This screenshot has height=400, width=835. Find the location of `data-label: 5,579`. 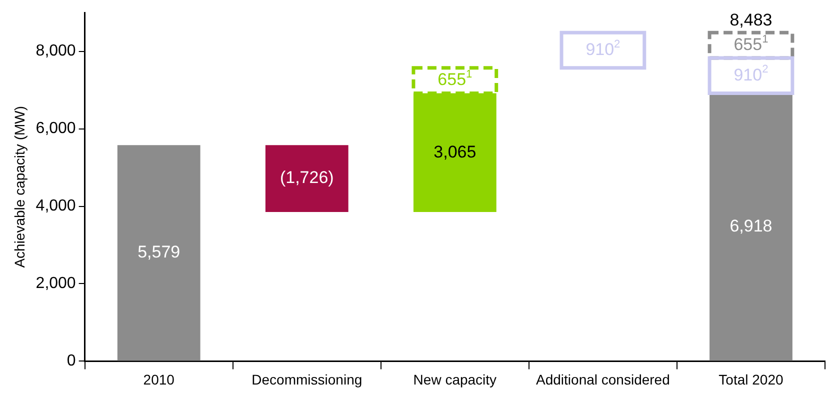

data-label: 5,579 is located at coordinates (159, 252).